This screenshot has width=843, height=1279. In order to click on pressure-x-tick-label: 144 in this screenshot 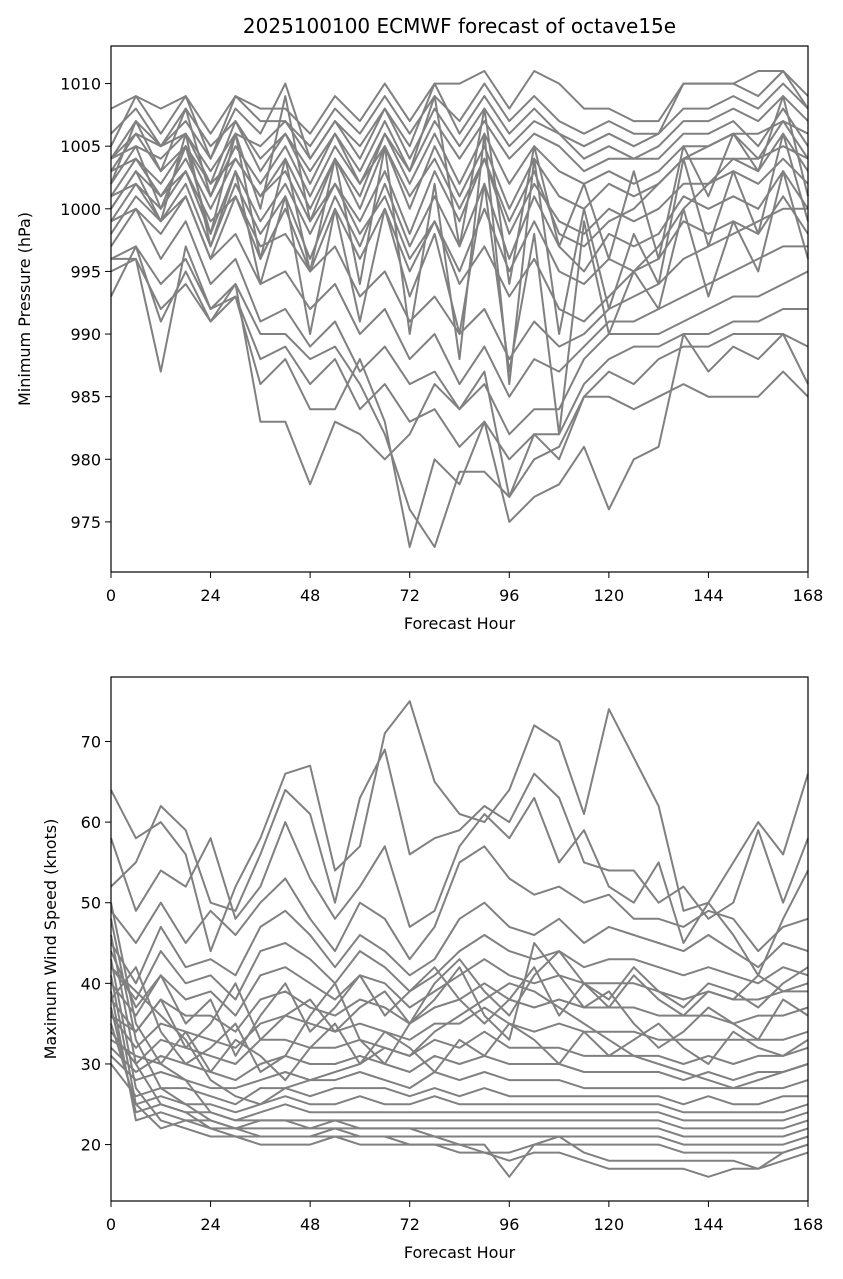, I will do `click(708, 595)`.